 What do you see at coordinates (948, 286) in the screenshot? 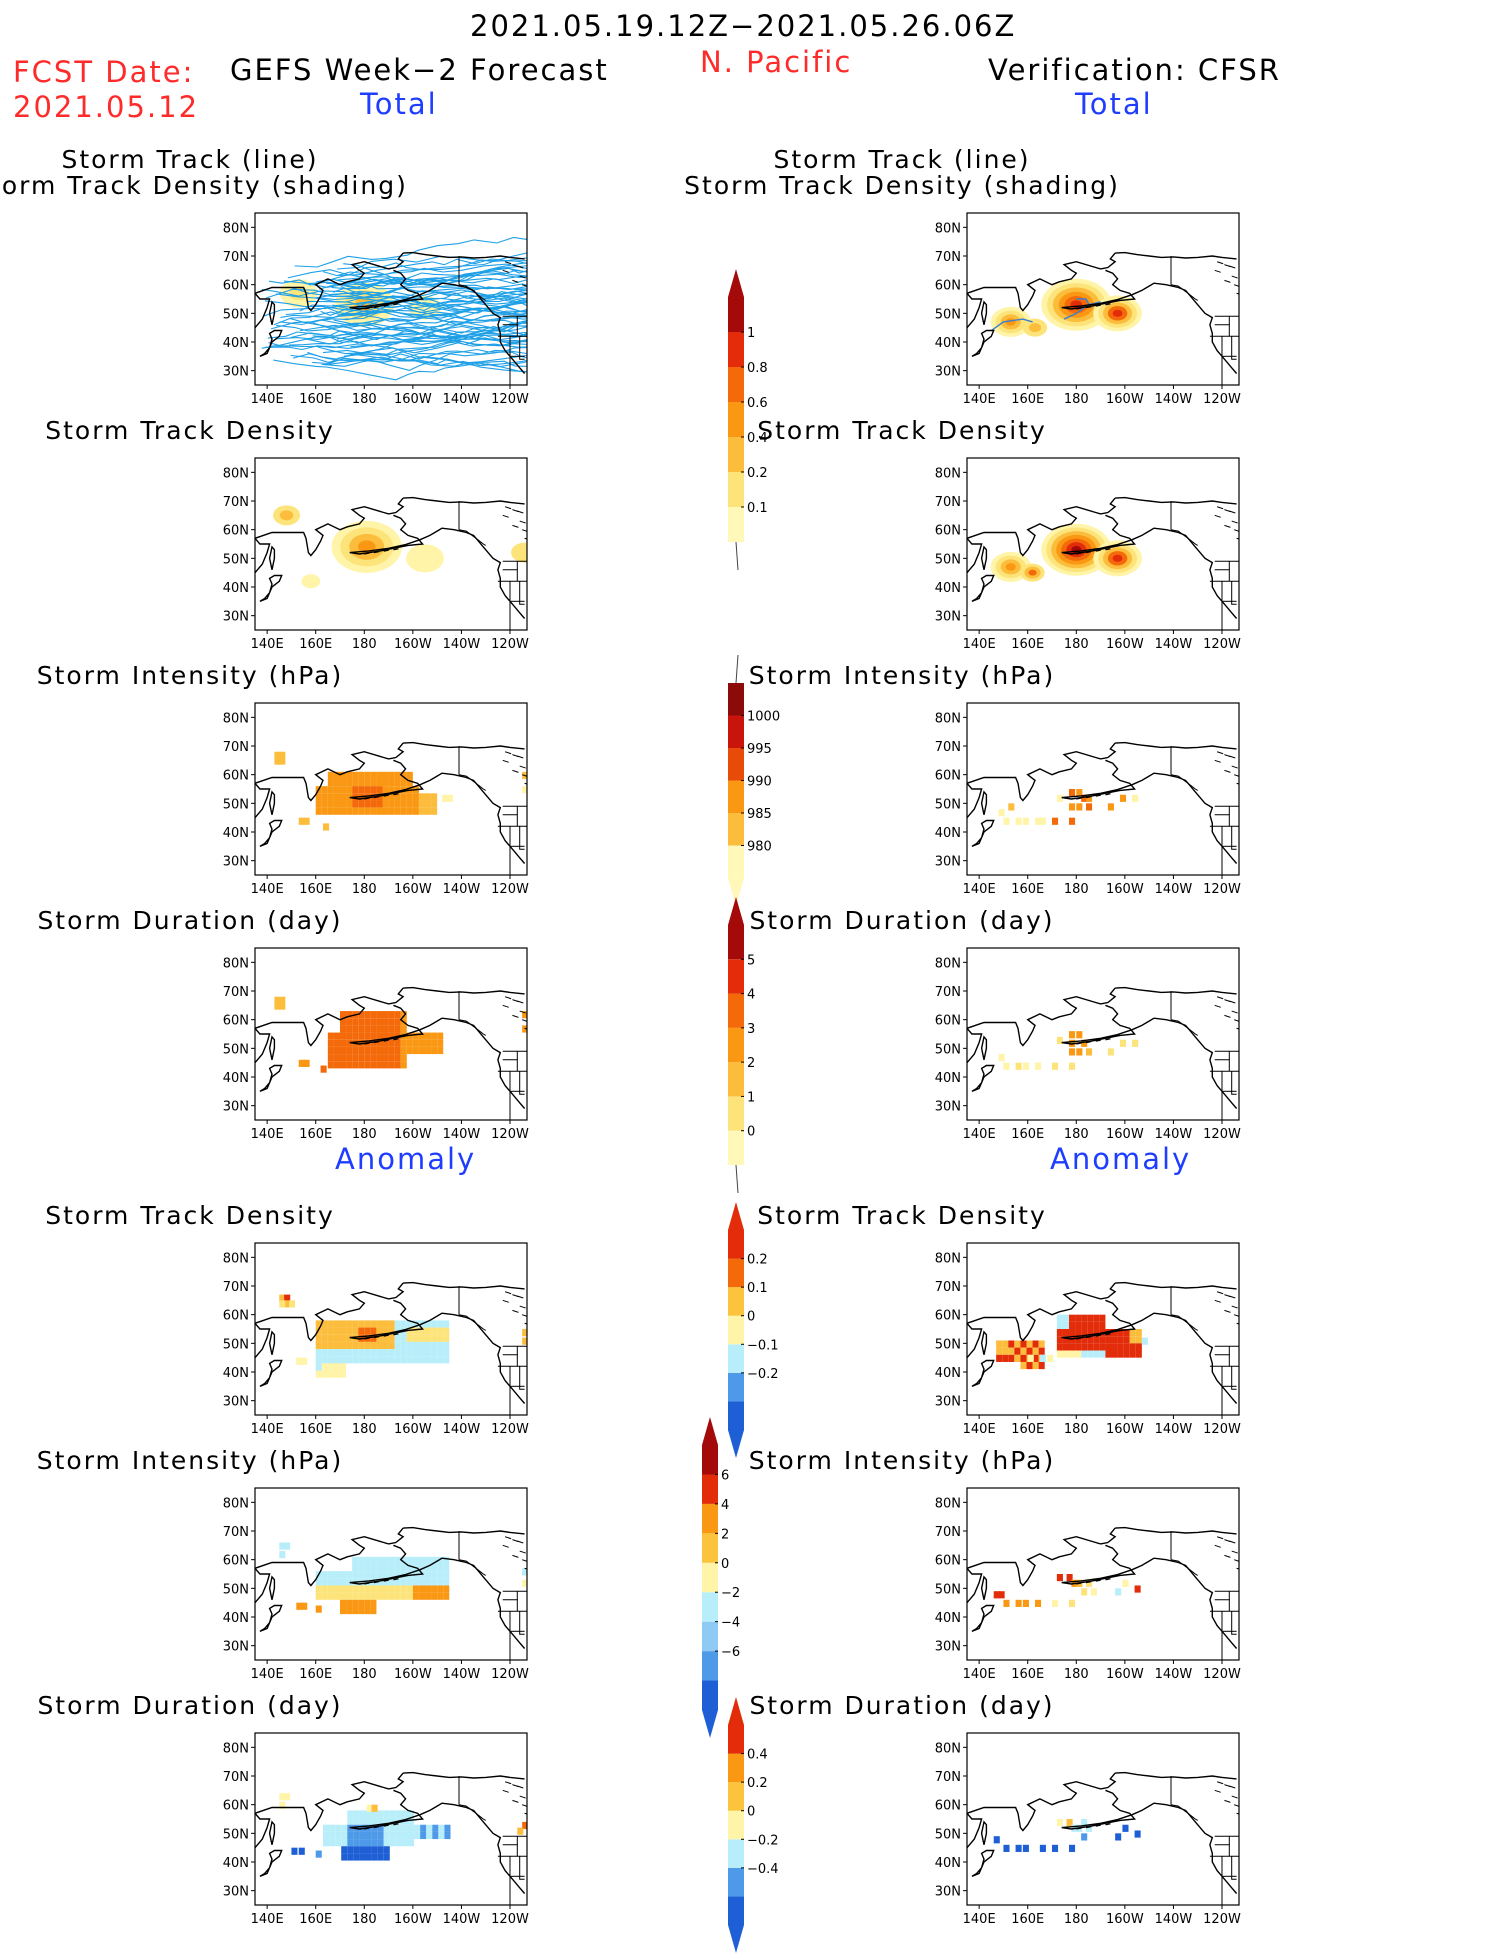
I see `lat-tick-label: 60N` at bounding box center [948, 286].